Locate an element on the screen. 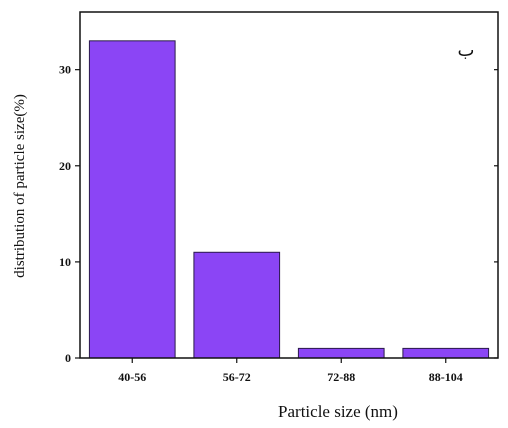 The image size is (508, 428). y-tick-label-10: 10 is located at coordinates (65, 262).